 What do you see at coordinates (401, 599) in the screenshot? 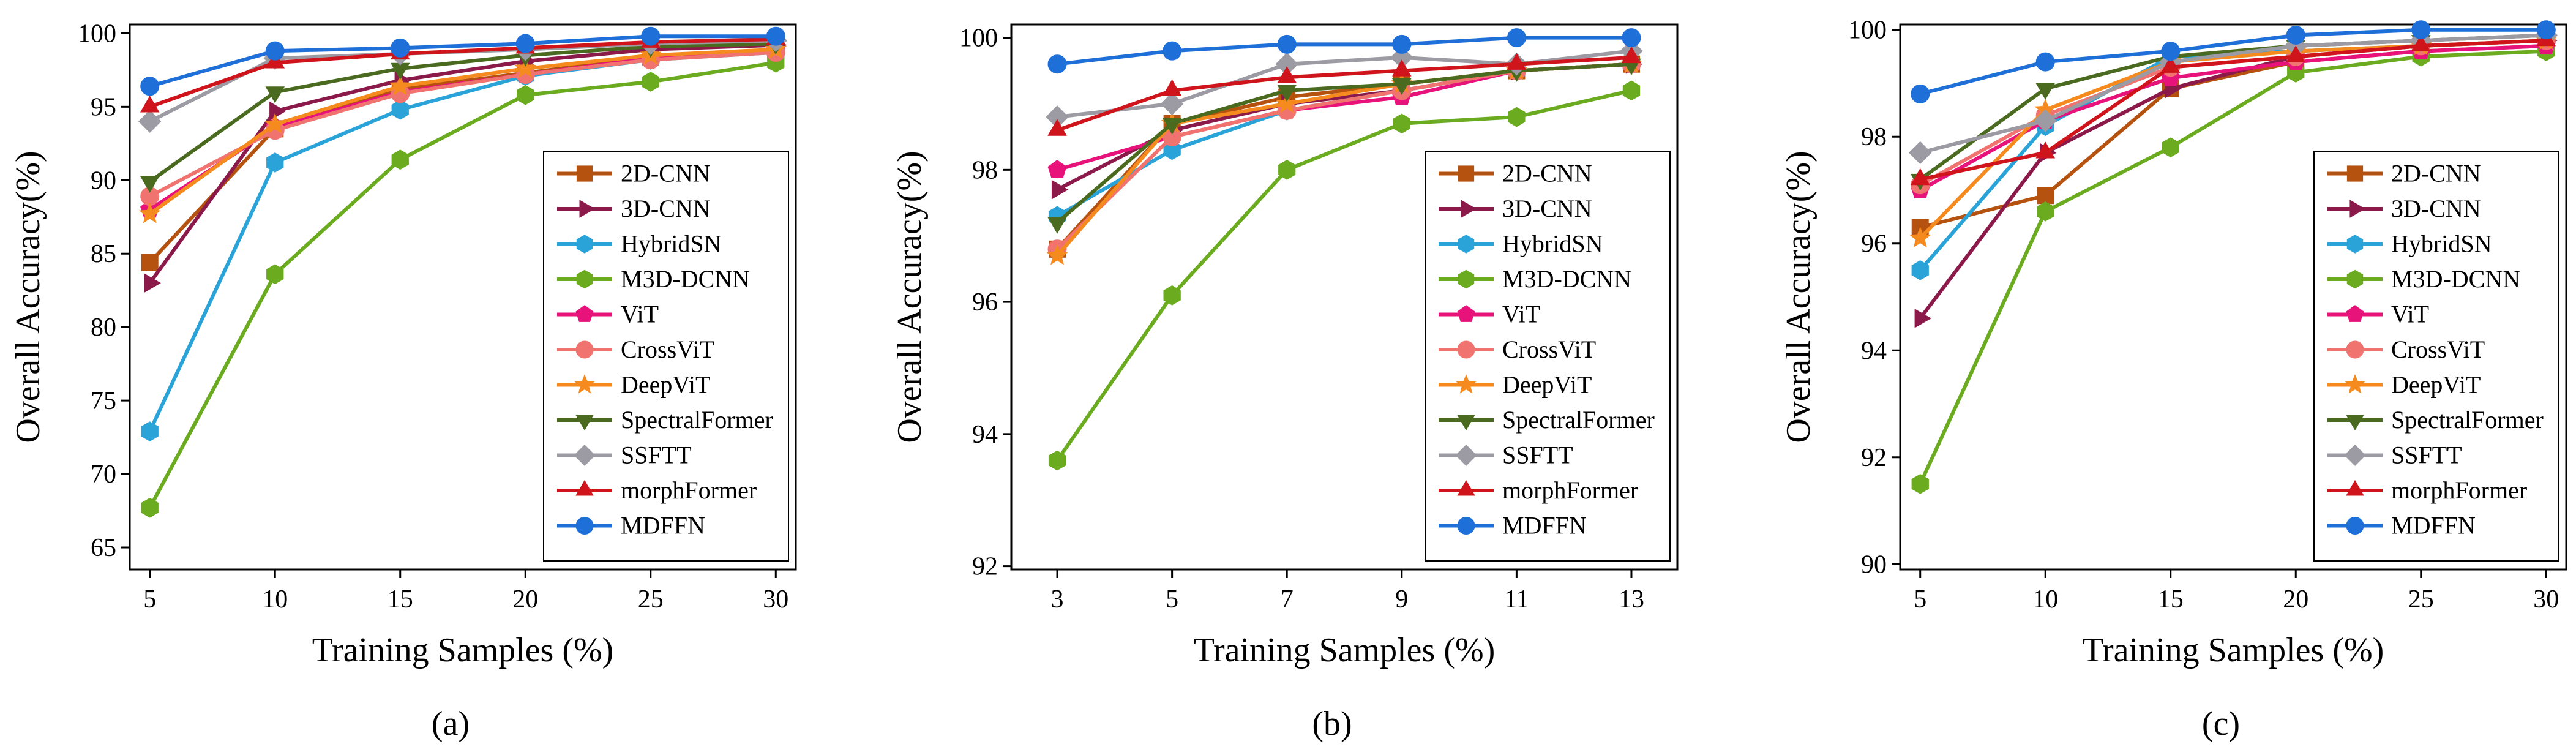
I see `x-tick-label: 15` at bounding box center [401, 599].